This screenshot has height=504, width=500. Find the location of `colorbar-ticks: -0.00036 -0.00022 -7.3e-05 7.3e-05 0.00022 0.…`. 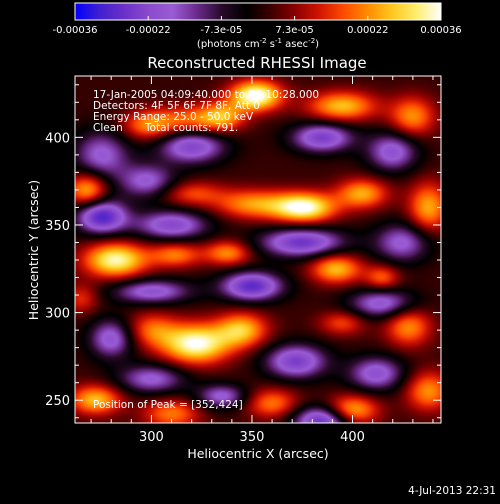

colorbar-ticks: -0.00036 -0.00022 -7.3e-05 7.3e-05 0.00022 0.… is located at coordinates (257, 26).